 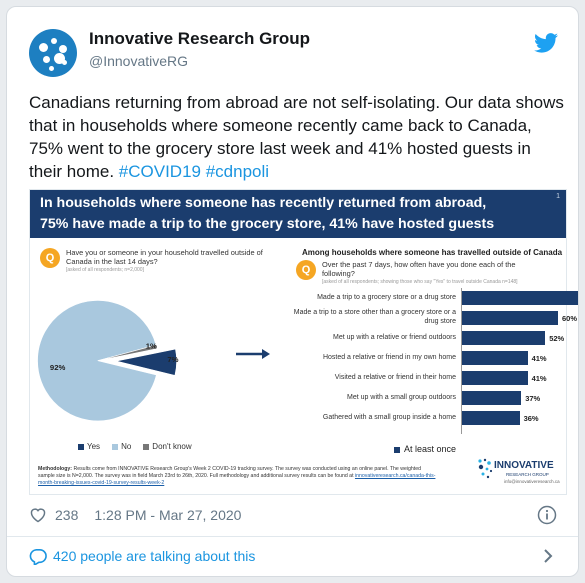 What do you see at coordinates (292, 536) in the screenshot?
I see `divider` at bounding box center [292, 536].